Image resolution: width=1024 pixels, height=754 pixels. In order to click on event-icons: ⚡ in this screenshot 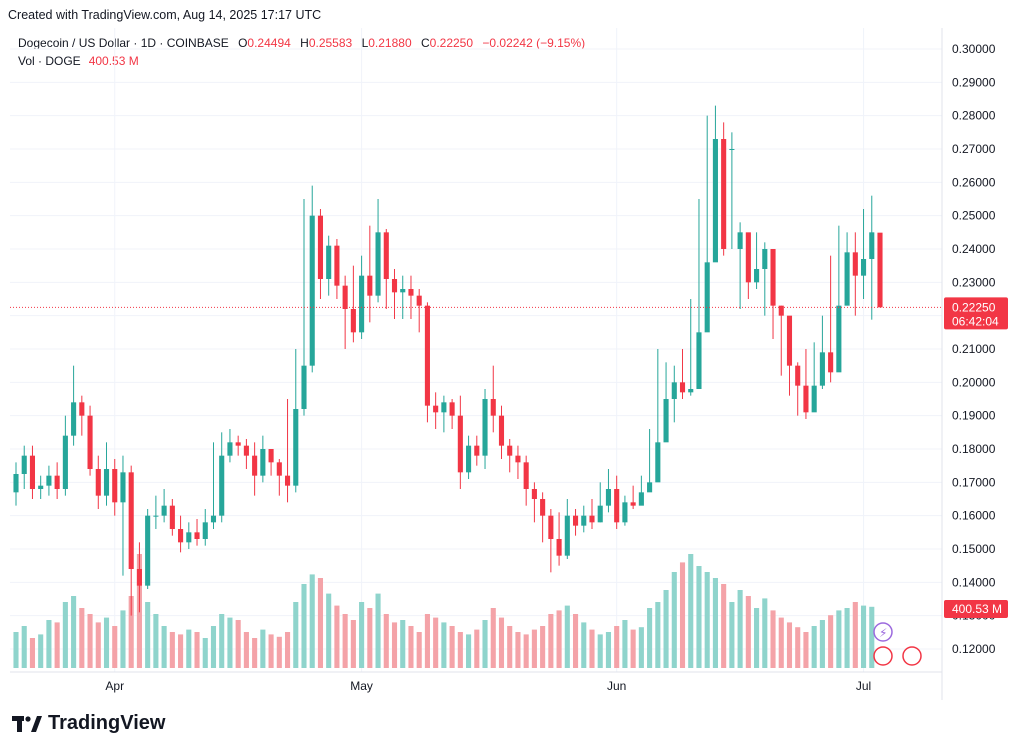, I will do `click(897, 644)`.